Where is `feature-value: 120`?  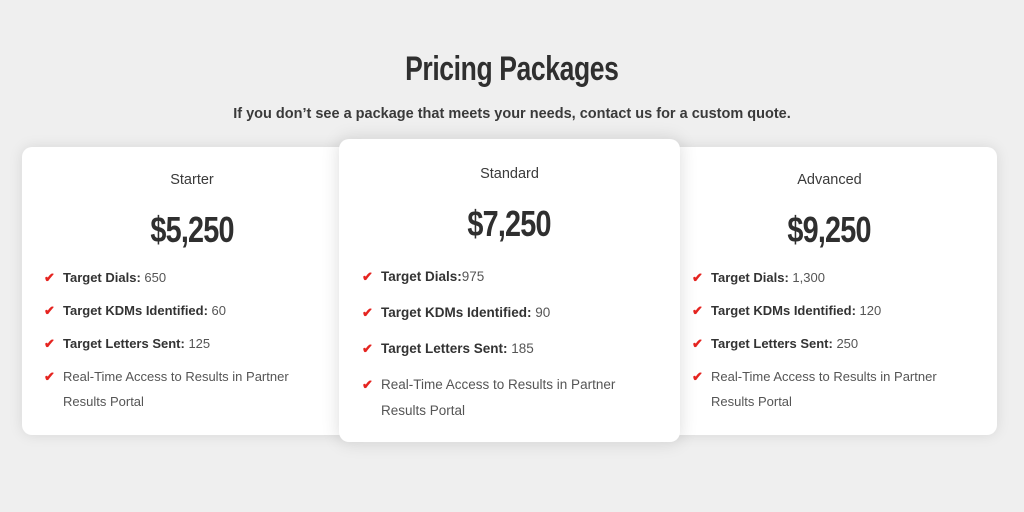
feature-value: 120 is located at coordinates (868, 310).